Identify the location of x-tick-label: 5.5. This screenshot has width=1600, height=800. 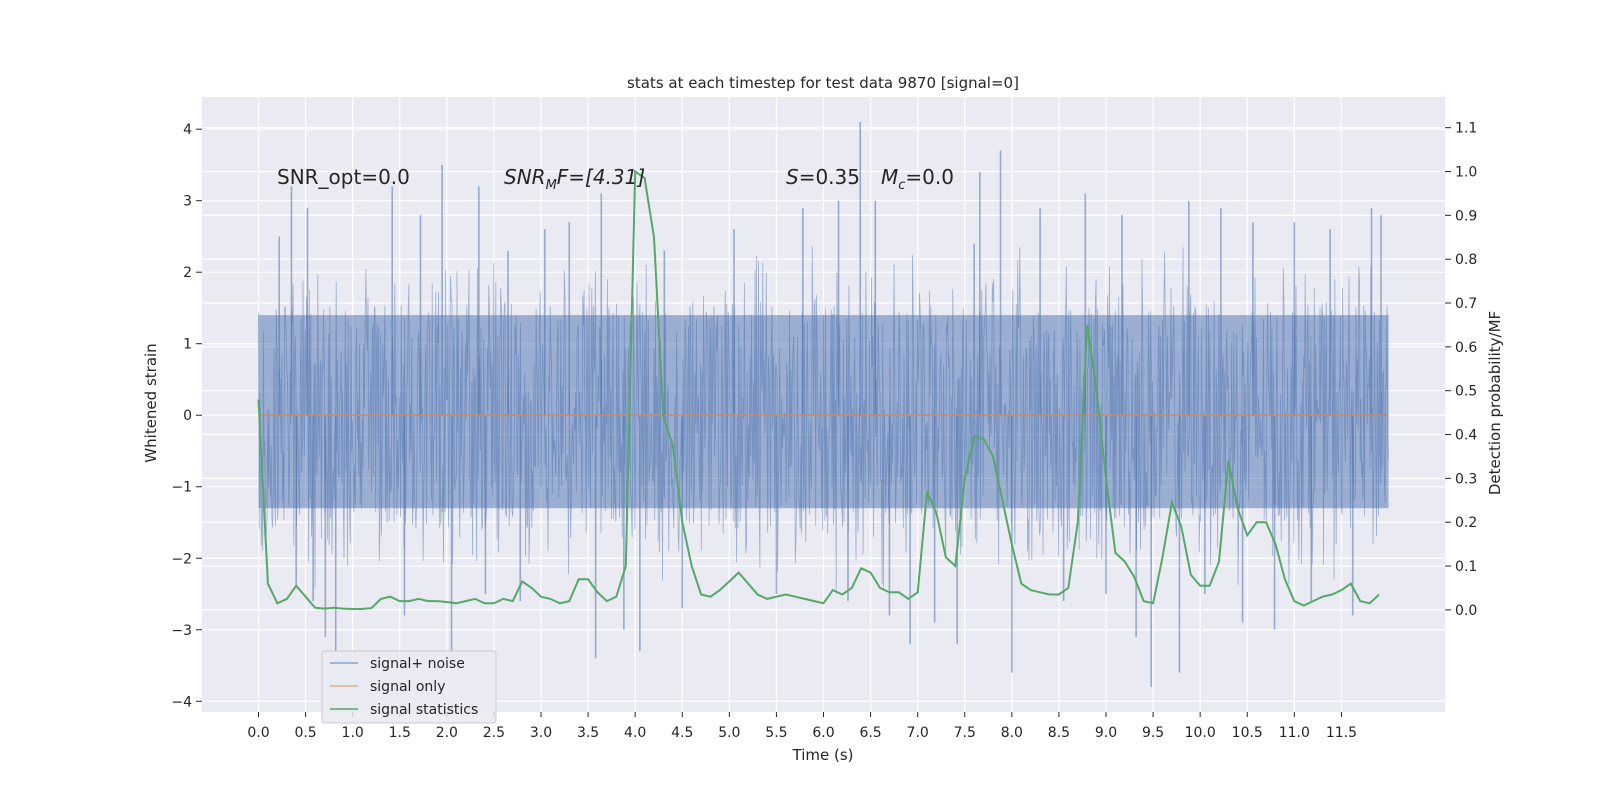
(776, 733).